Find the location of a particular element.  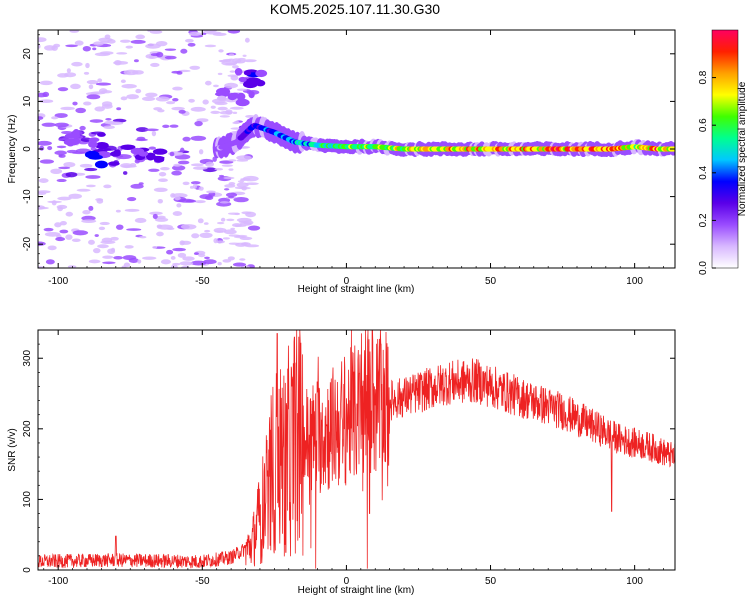

colorbar-tick-label: 0.6 is located at coordinates (703, 125).